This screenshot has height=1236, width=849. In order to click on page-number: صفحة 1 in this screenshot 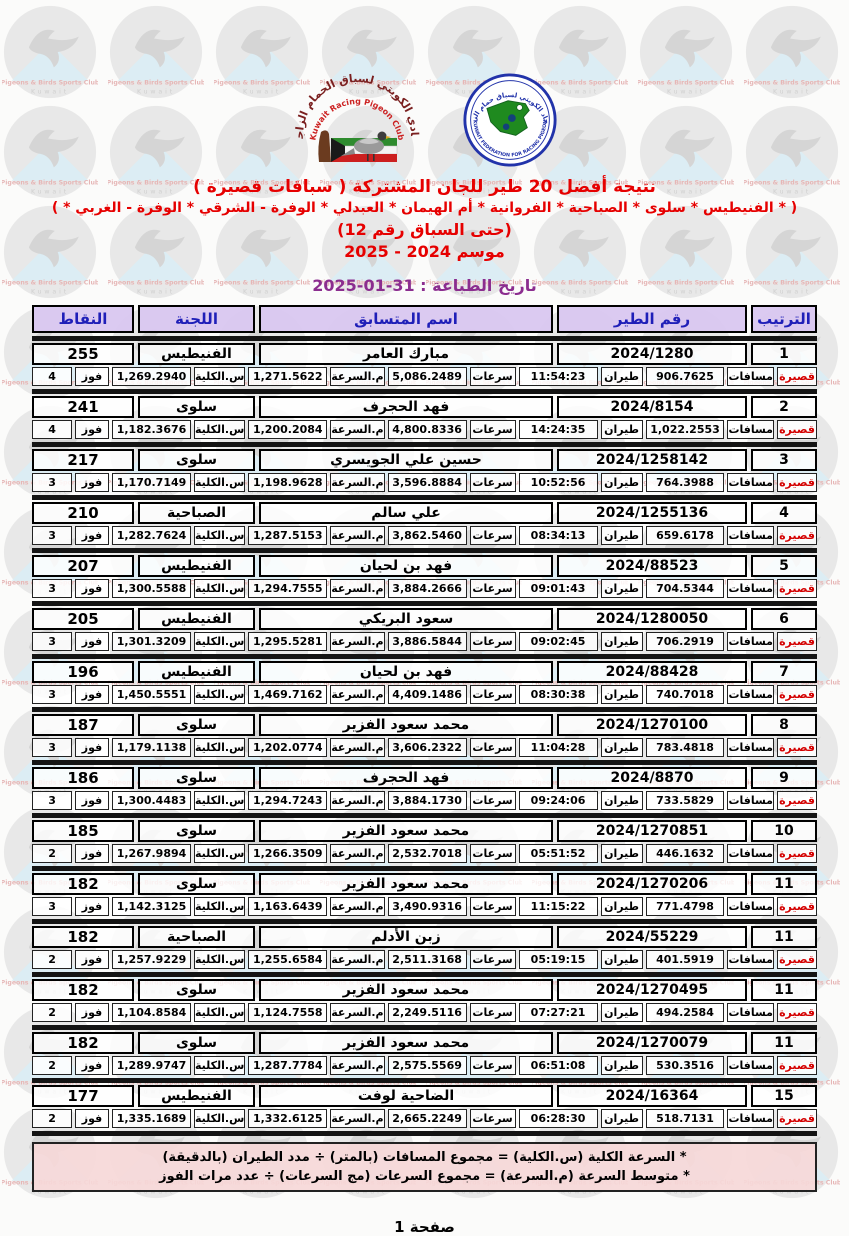, I will do `click(424, 1227)`.